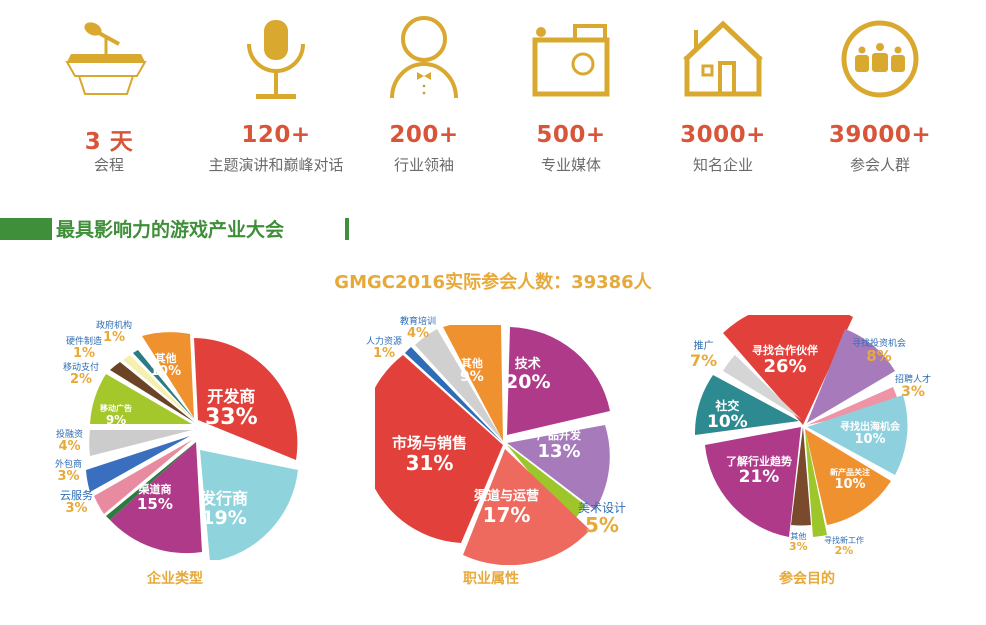 The width and height of the screenshot is (986, 625). Describe the element at coordinates (69, 472) in the screenshot. I see `pie1-label-outsourcing: 外包商 3%` at that location.